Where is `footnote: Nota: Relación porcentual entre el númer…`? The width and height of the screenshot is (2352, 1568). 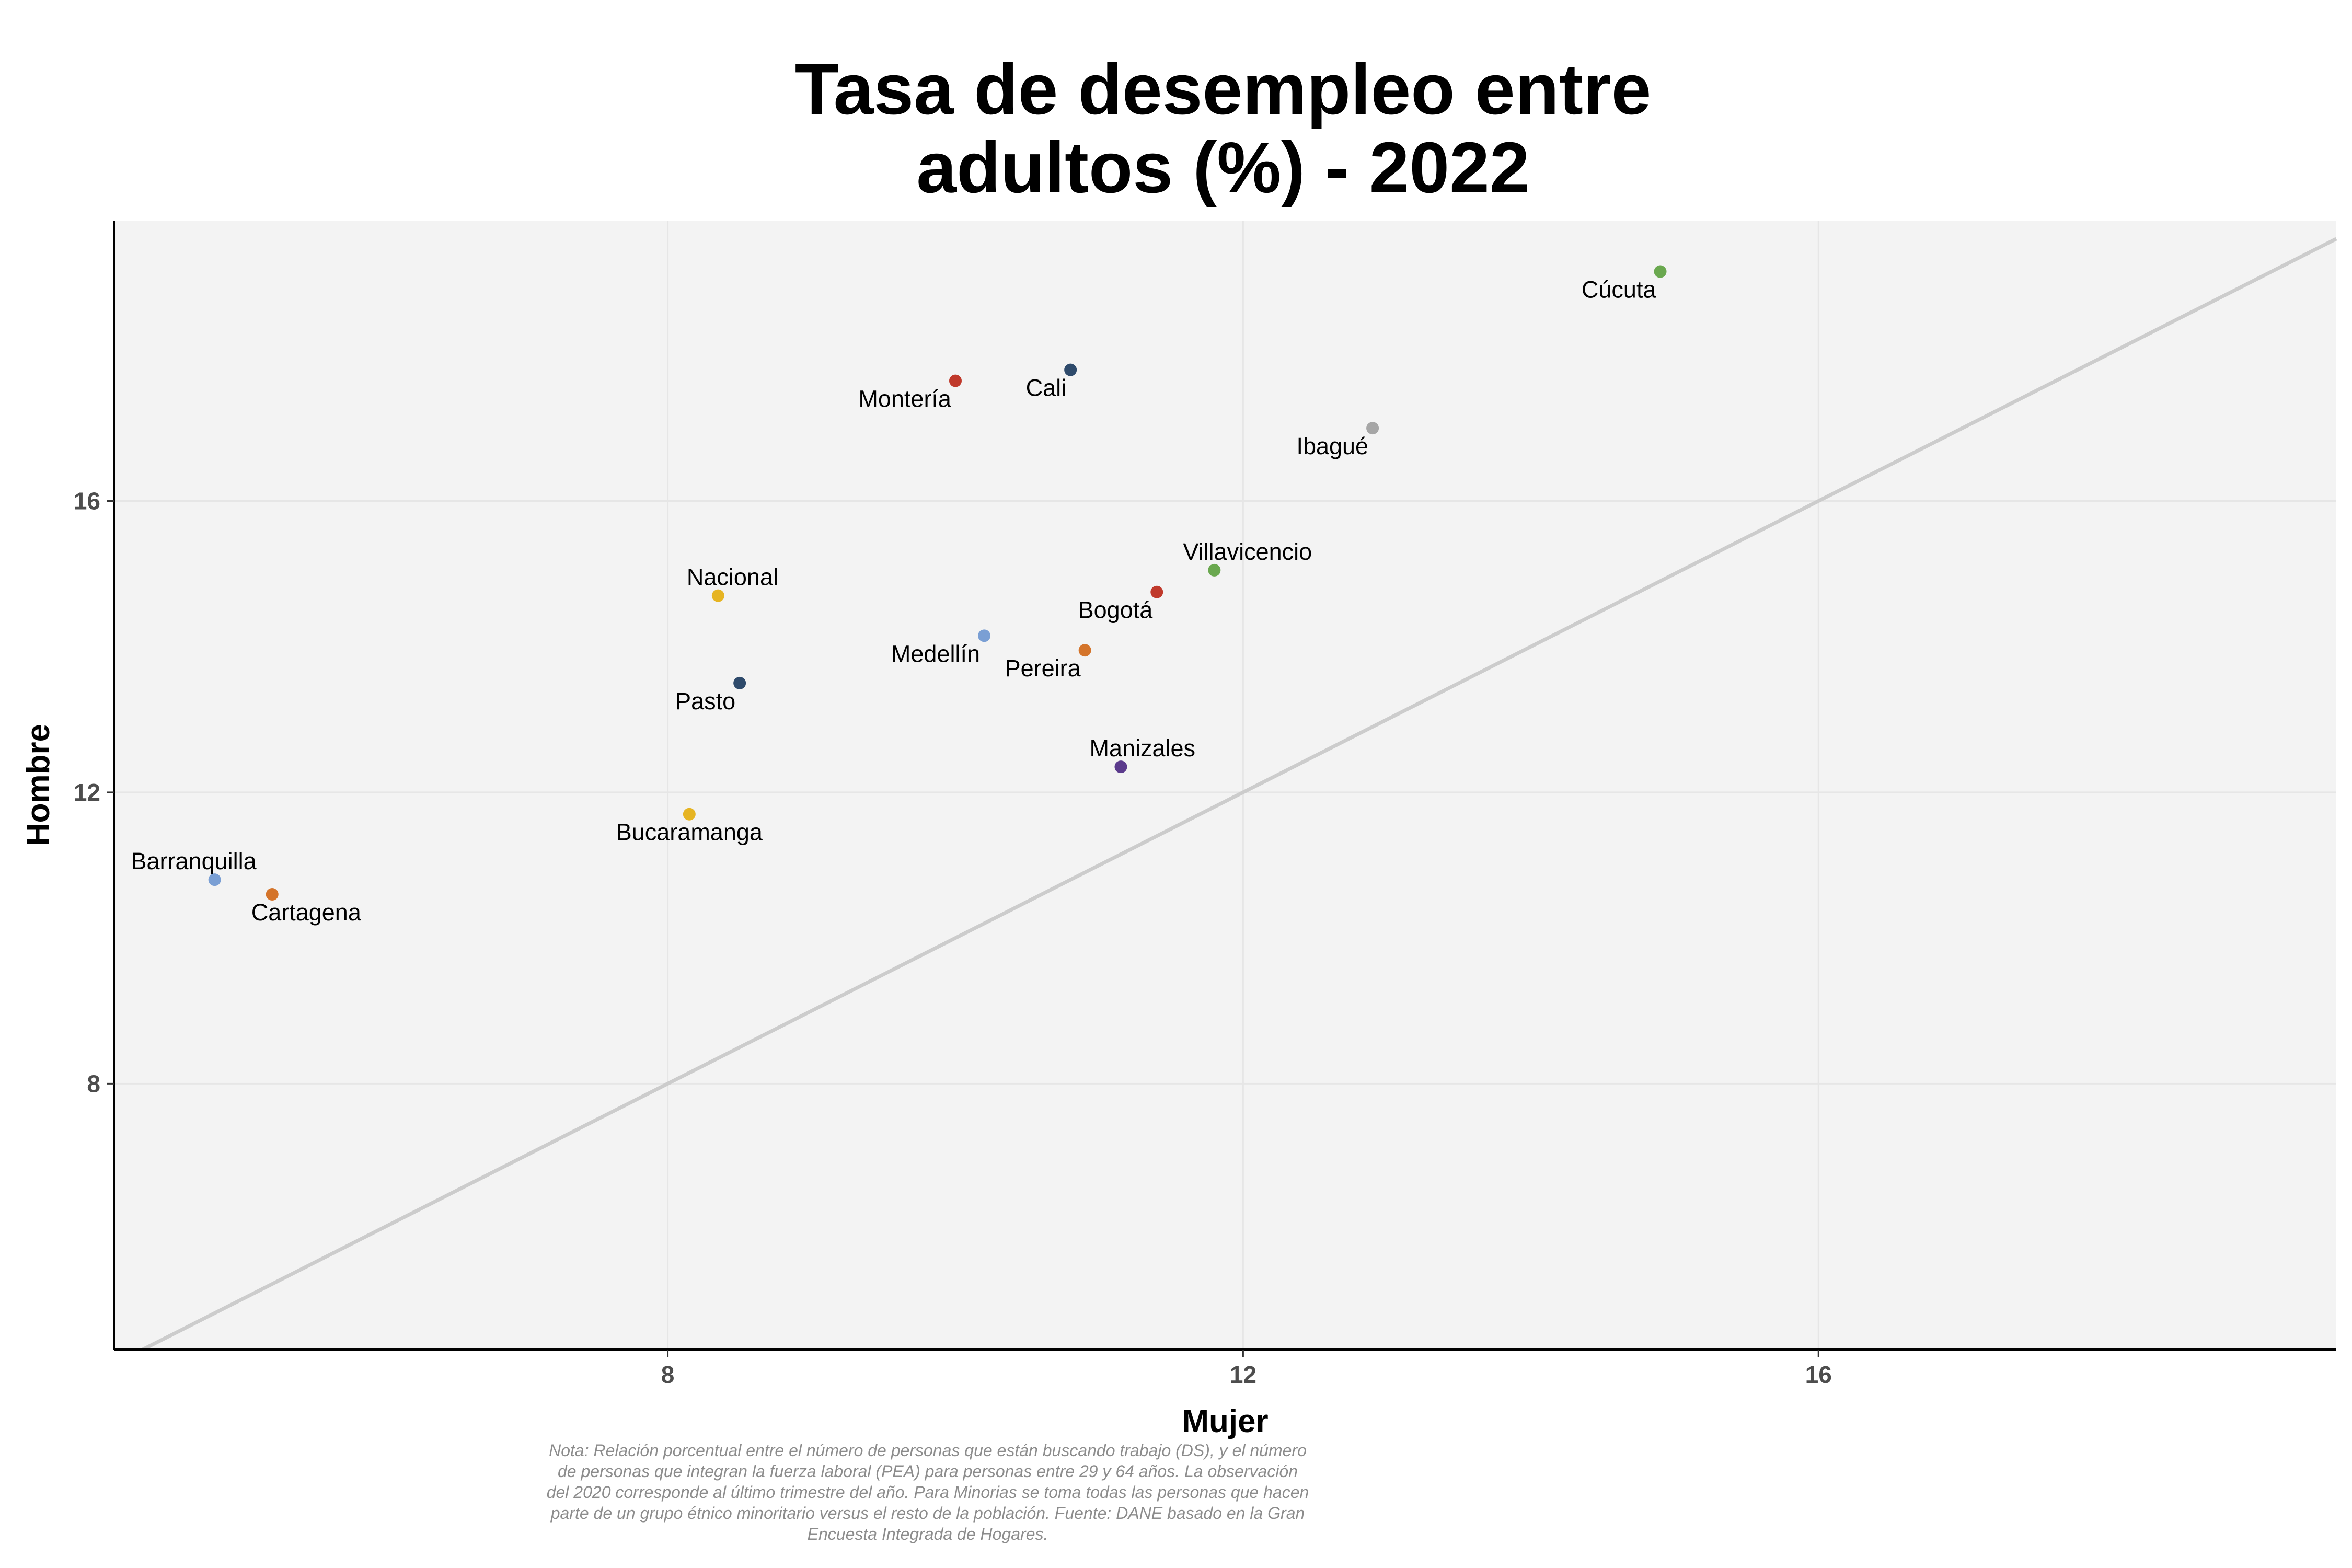
footnote: Nota: Relación porcentual entre el númer… is located at coordinates (928, 1492).